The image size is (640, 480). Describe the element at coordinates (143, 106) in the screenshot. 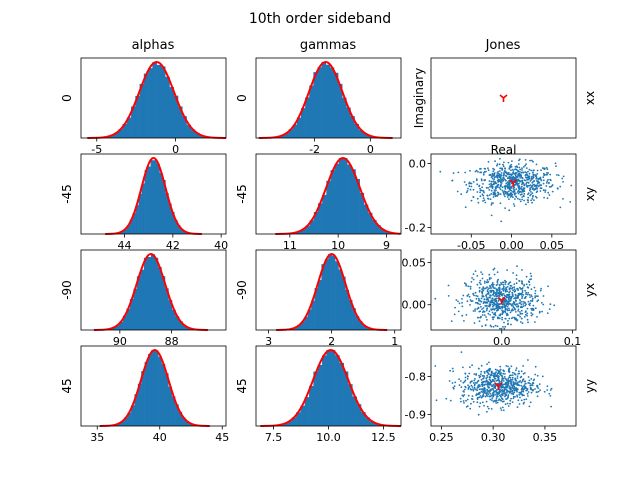

I see `panel-alphas-0: -5 0 0` at that location.